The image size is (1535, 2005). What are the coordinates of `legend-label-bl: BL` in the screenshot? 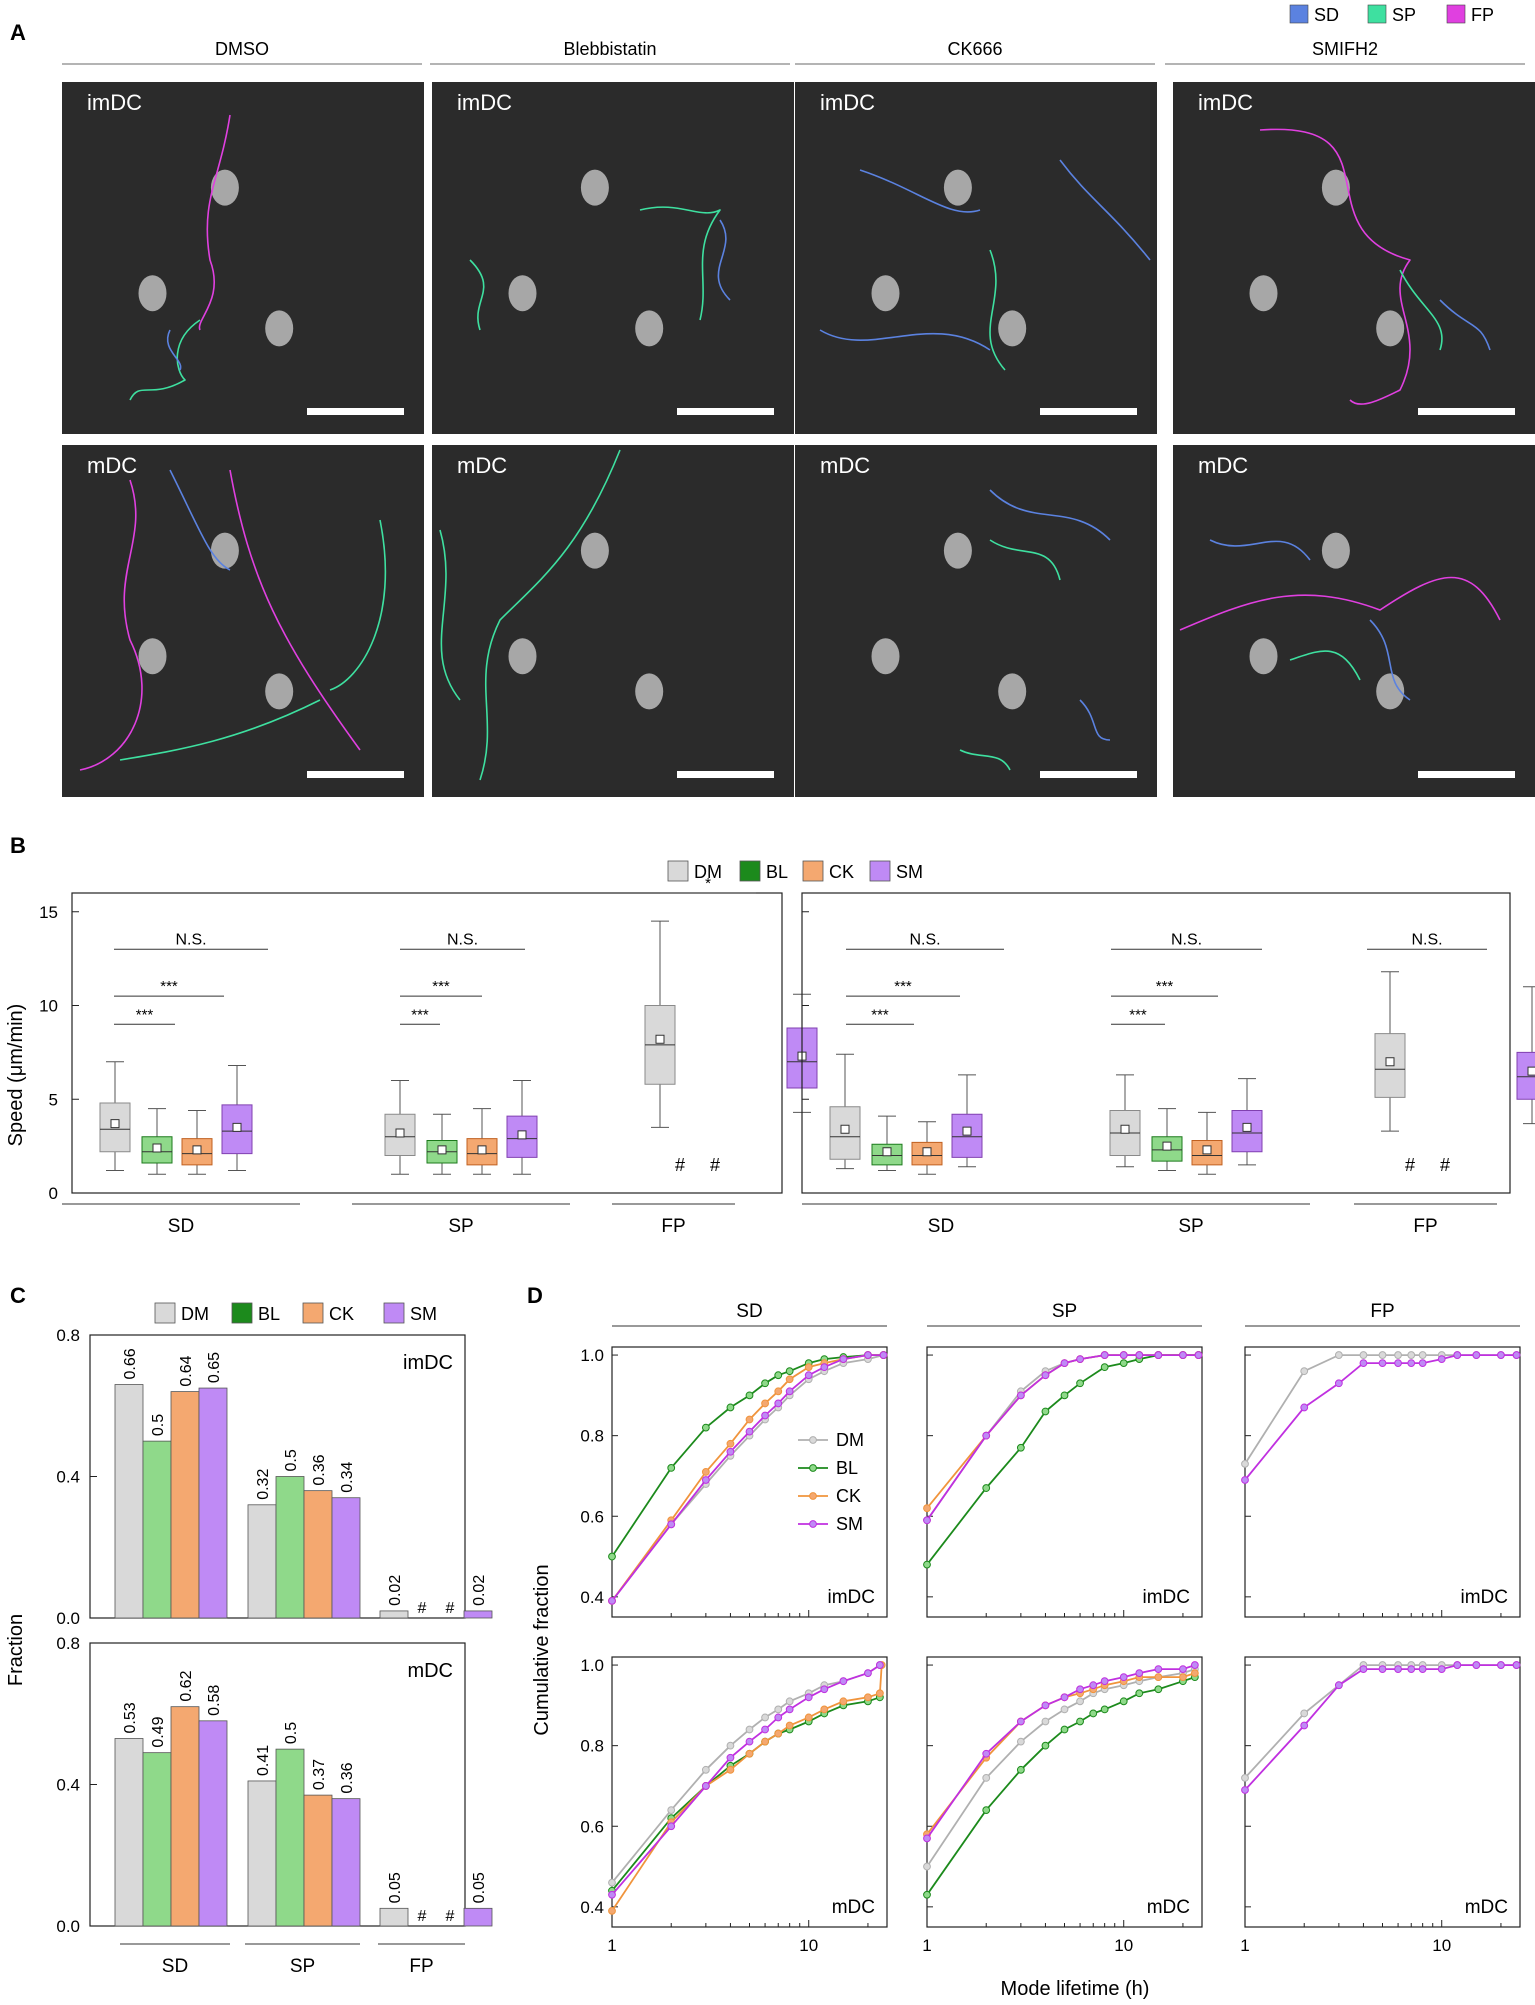 It's located at (777, 872).